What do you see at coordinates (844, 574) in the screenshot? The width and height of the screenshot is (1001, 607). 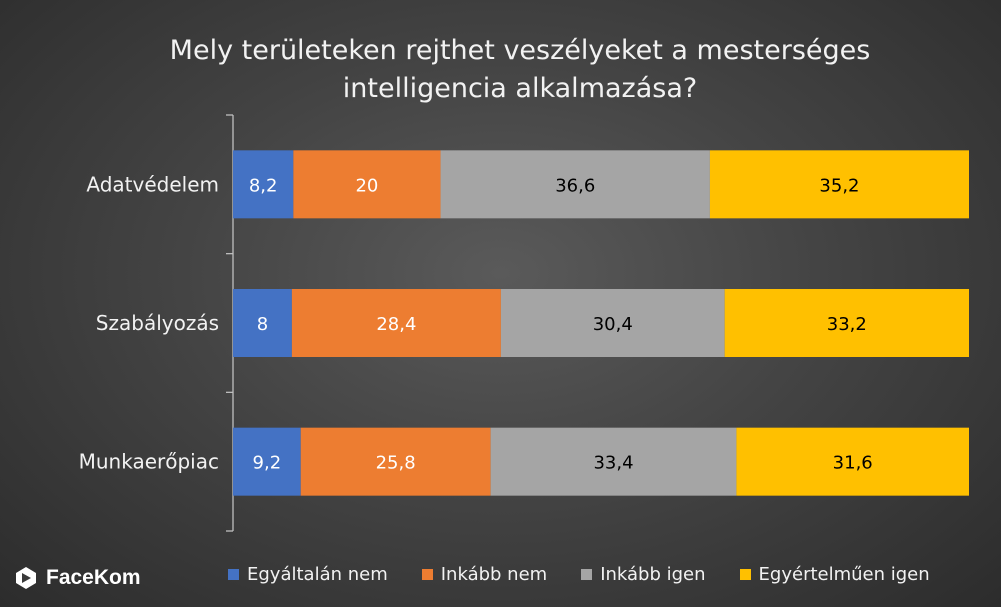 I see `legend-label: Egyértelműen igen` at bounding box center [844, 574].